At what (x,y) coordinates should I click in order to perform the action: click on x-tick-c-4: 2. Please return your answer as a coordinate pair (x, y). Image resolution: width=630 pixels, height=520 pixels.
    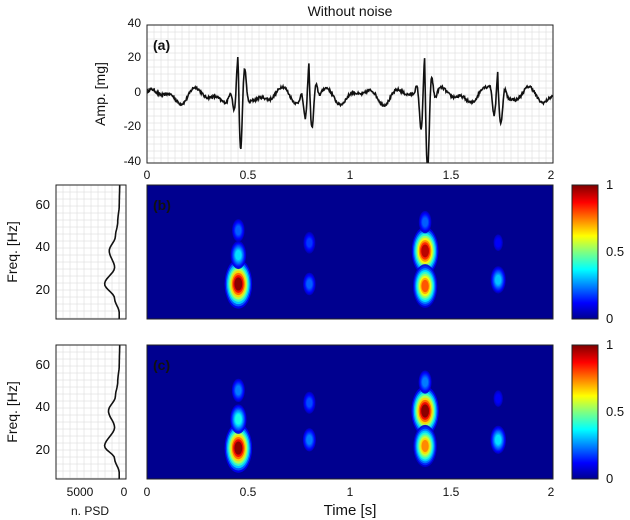
    Looking at the image, I should click on (551, 492).